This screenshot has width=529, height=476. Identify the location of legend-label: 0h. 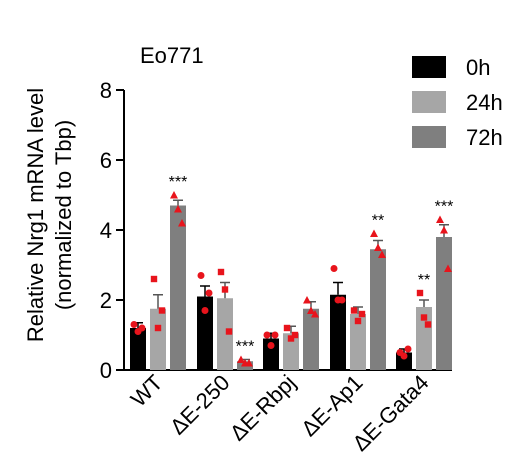
(478, 67).